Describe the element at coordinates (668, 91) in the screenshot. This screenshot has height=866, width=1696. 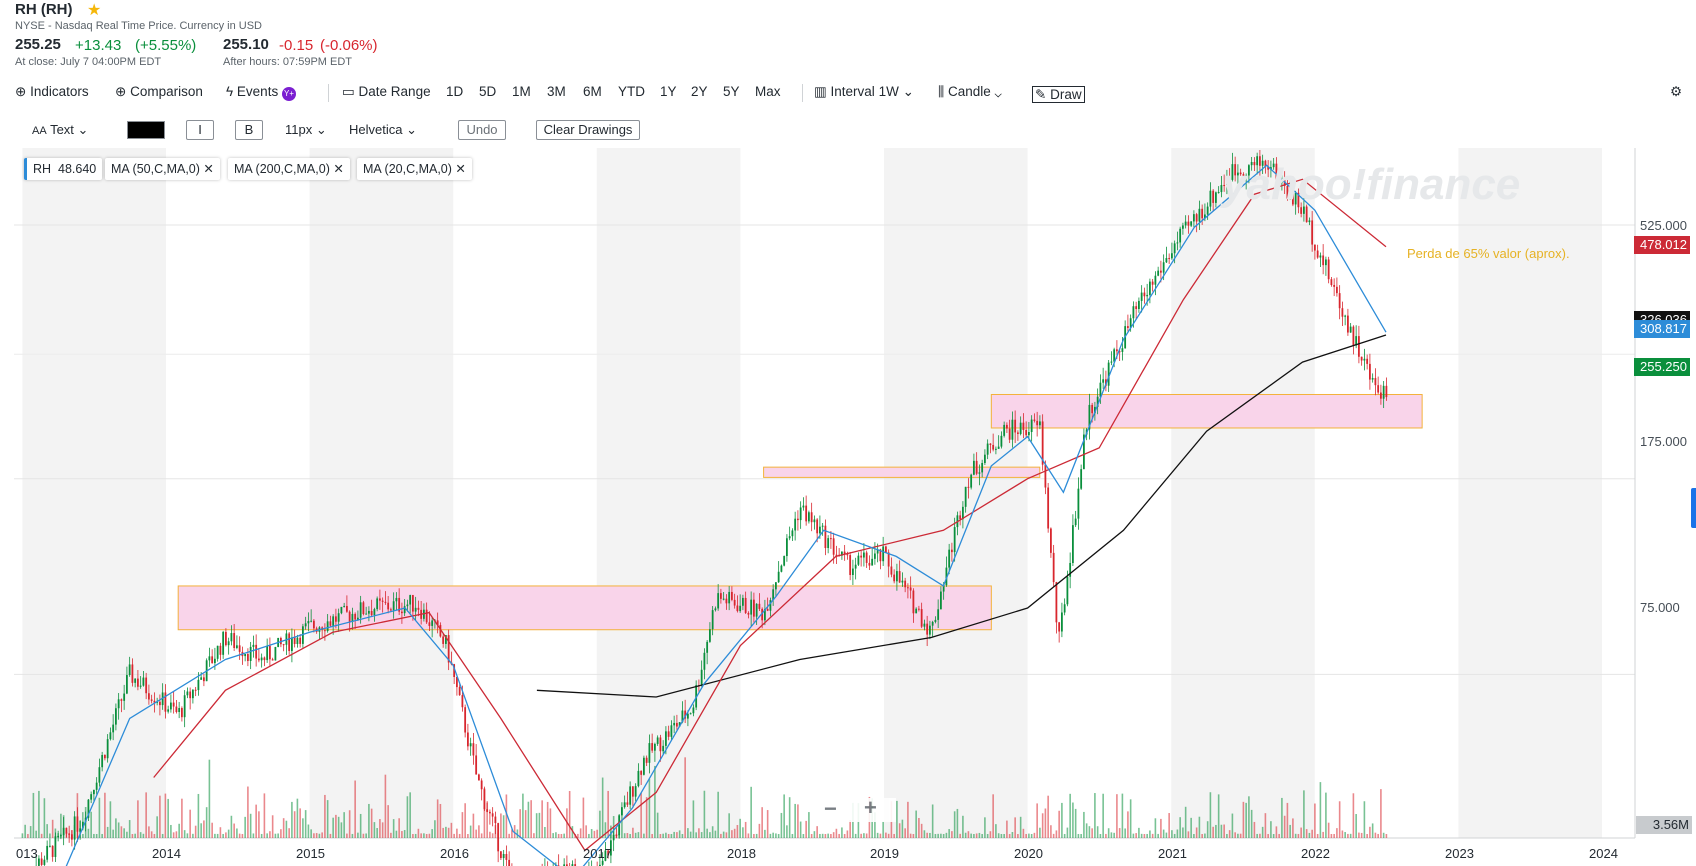
I see `range-1y: 1Y` at that location.